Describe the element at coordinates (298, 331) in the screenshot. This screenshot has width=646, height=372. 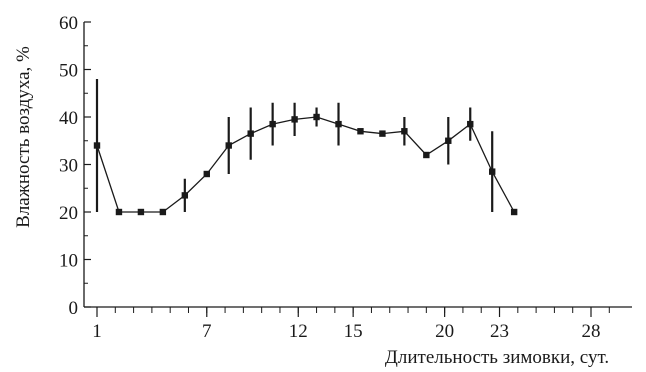
I see `x-tick-label: 12` at that location.